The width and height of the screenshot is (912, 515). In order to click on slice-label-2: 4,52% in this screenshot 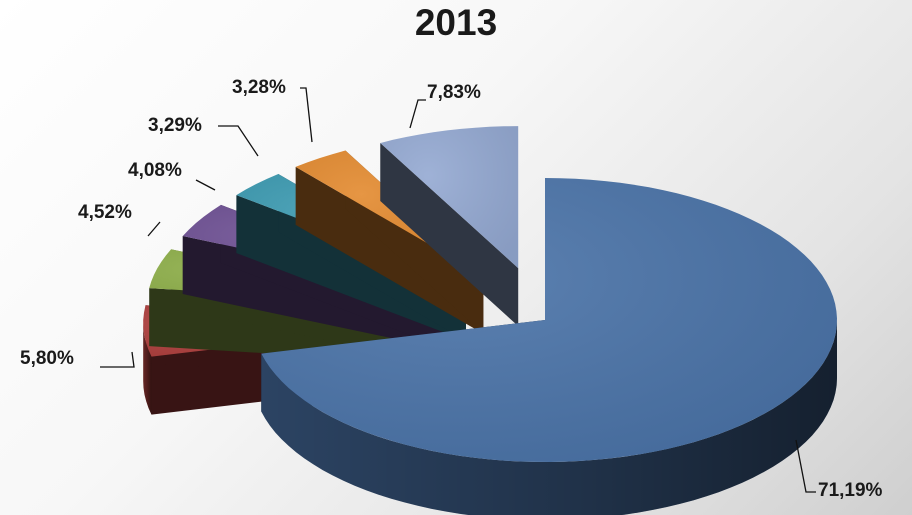, I will do `click(105, 212)`.